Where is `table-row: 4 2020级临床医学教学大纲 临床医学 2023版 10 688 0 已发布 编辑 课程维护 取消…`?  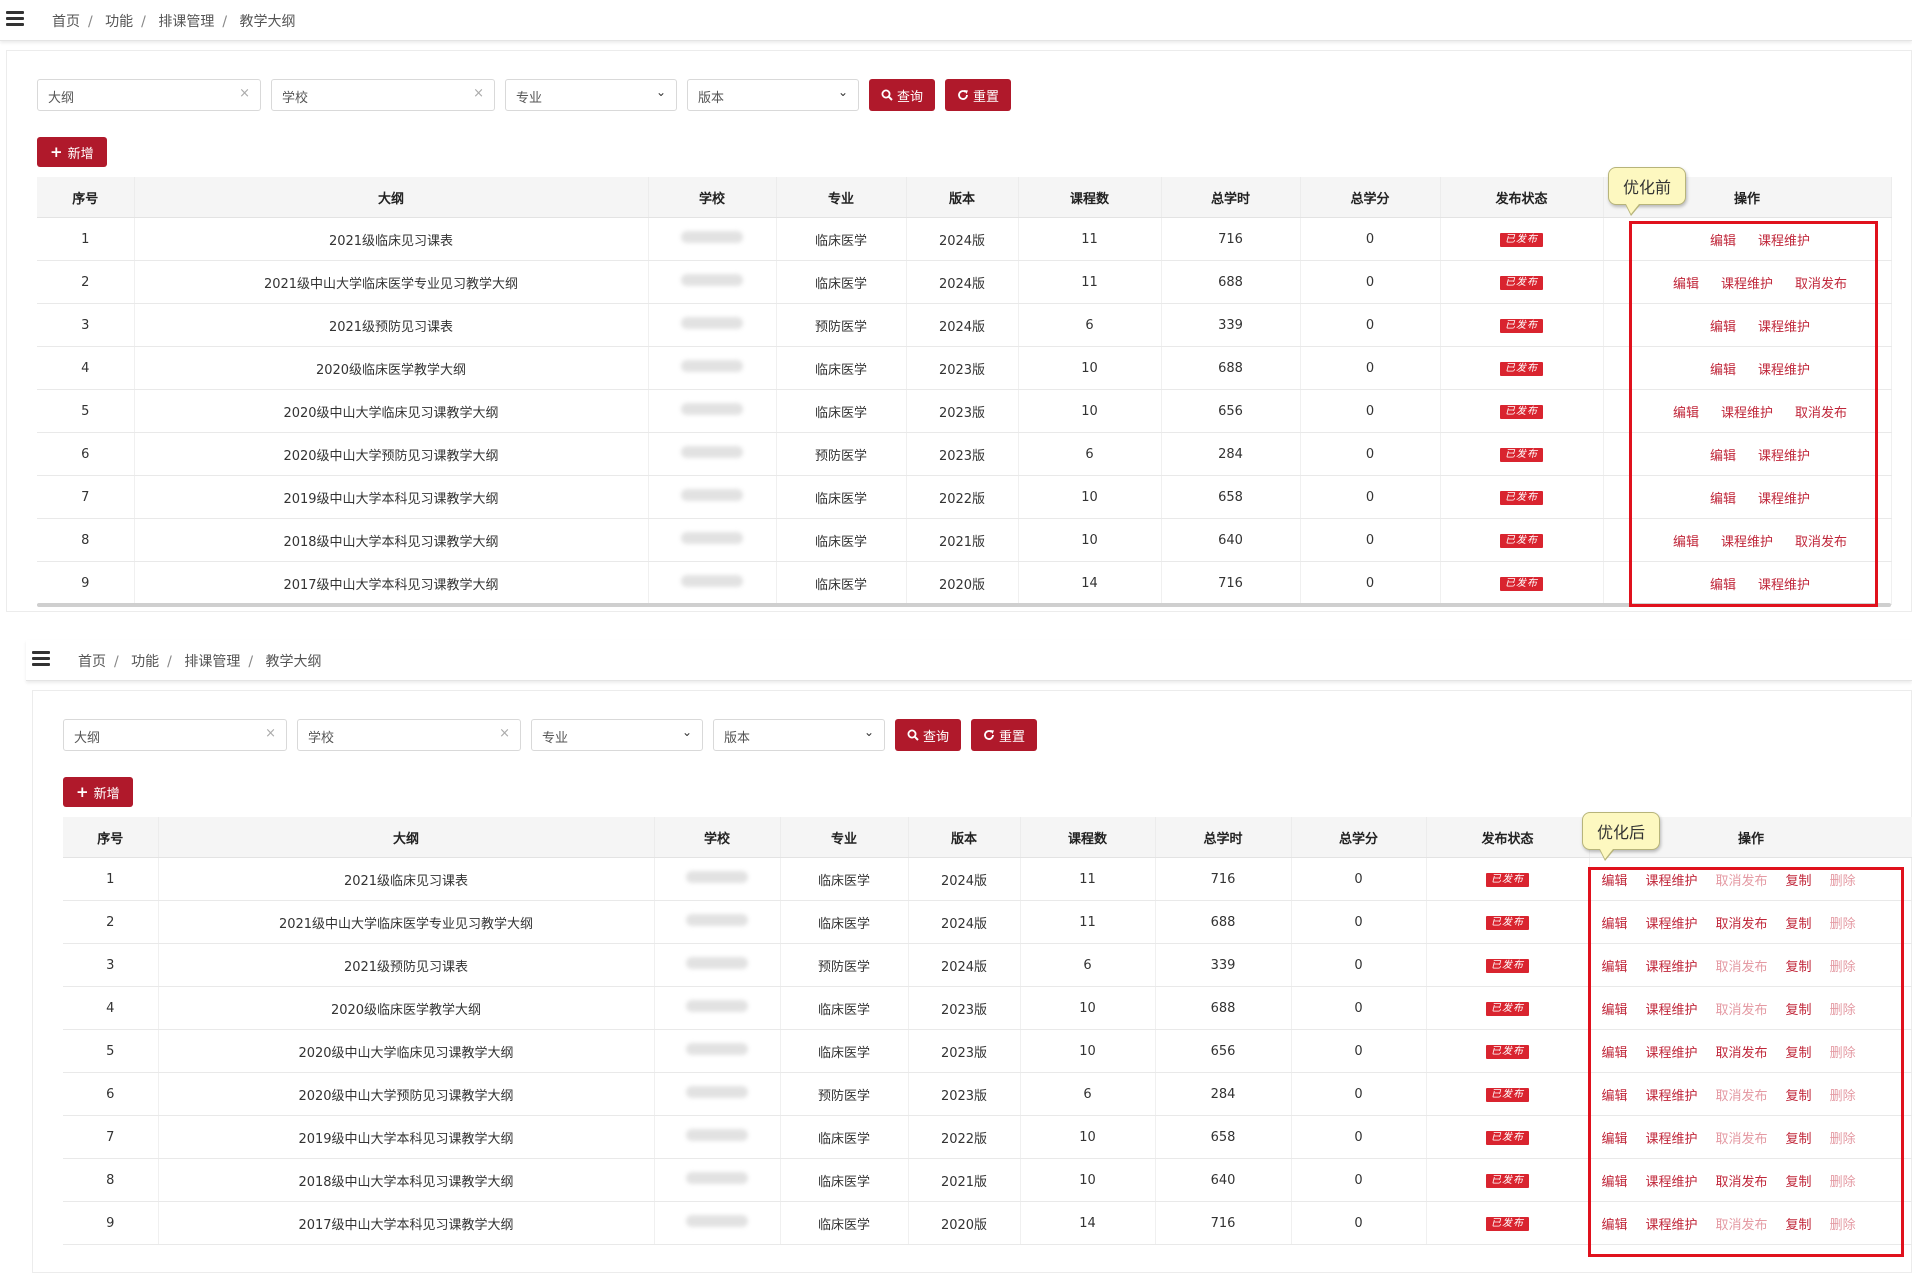 table-row: 4 2020级临床医学教学大纲 临床医学 2023版 10 688 0 已发布 编辑 课程维护 取消… is located at coordinates (987, 1008).